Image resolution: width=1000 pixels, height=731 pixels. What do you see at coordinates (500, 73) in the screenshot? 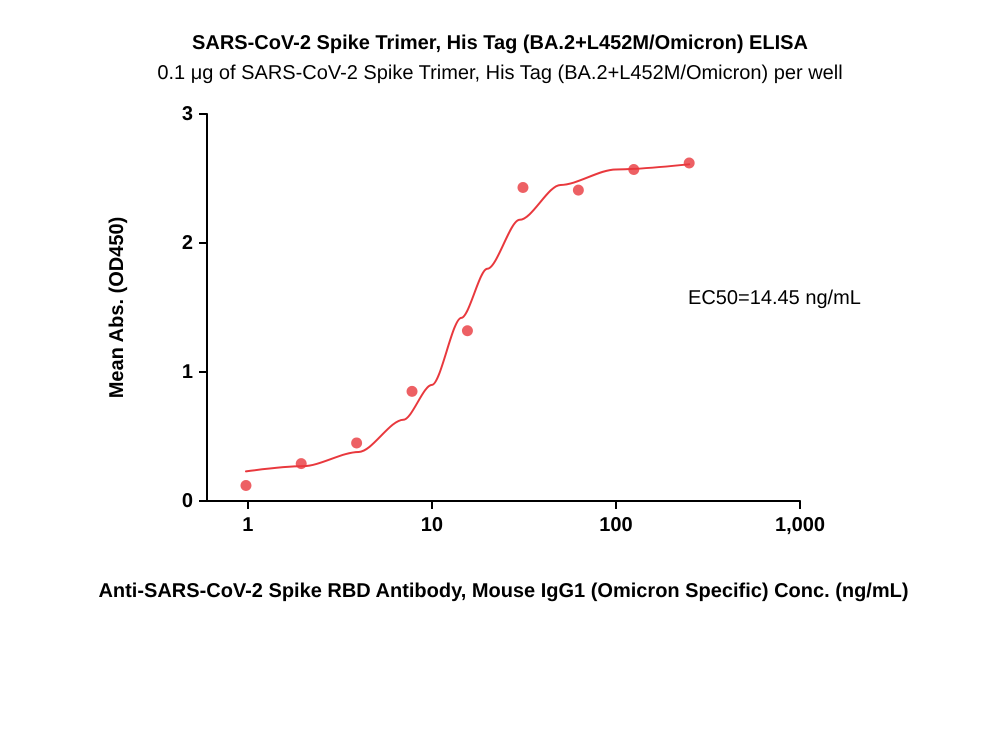
I see `chart-subtitle: 0.1 μg of SARS-CoV-2 Spike Trimer, His Tag (BA.2+L452M/Omicron) per well` at bounding box center [500, 73].